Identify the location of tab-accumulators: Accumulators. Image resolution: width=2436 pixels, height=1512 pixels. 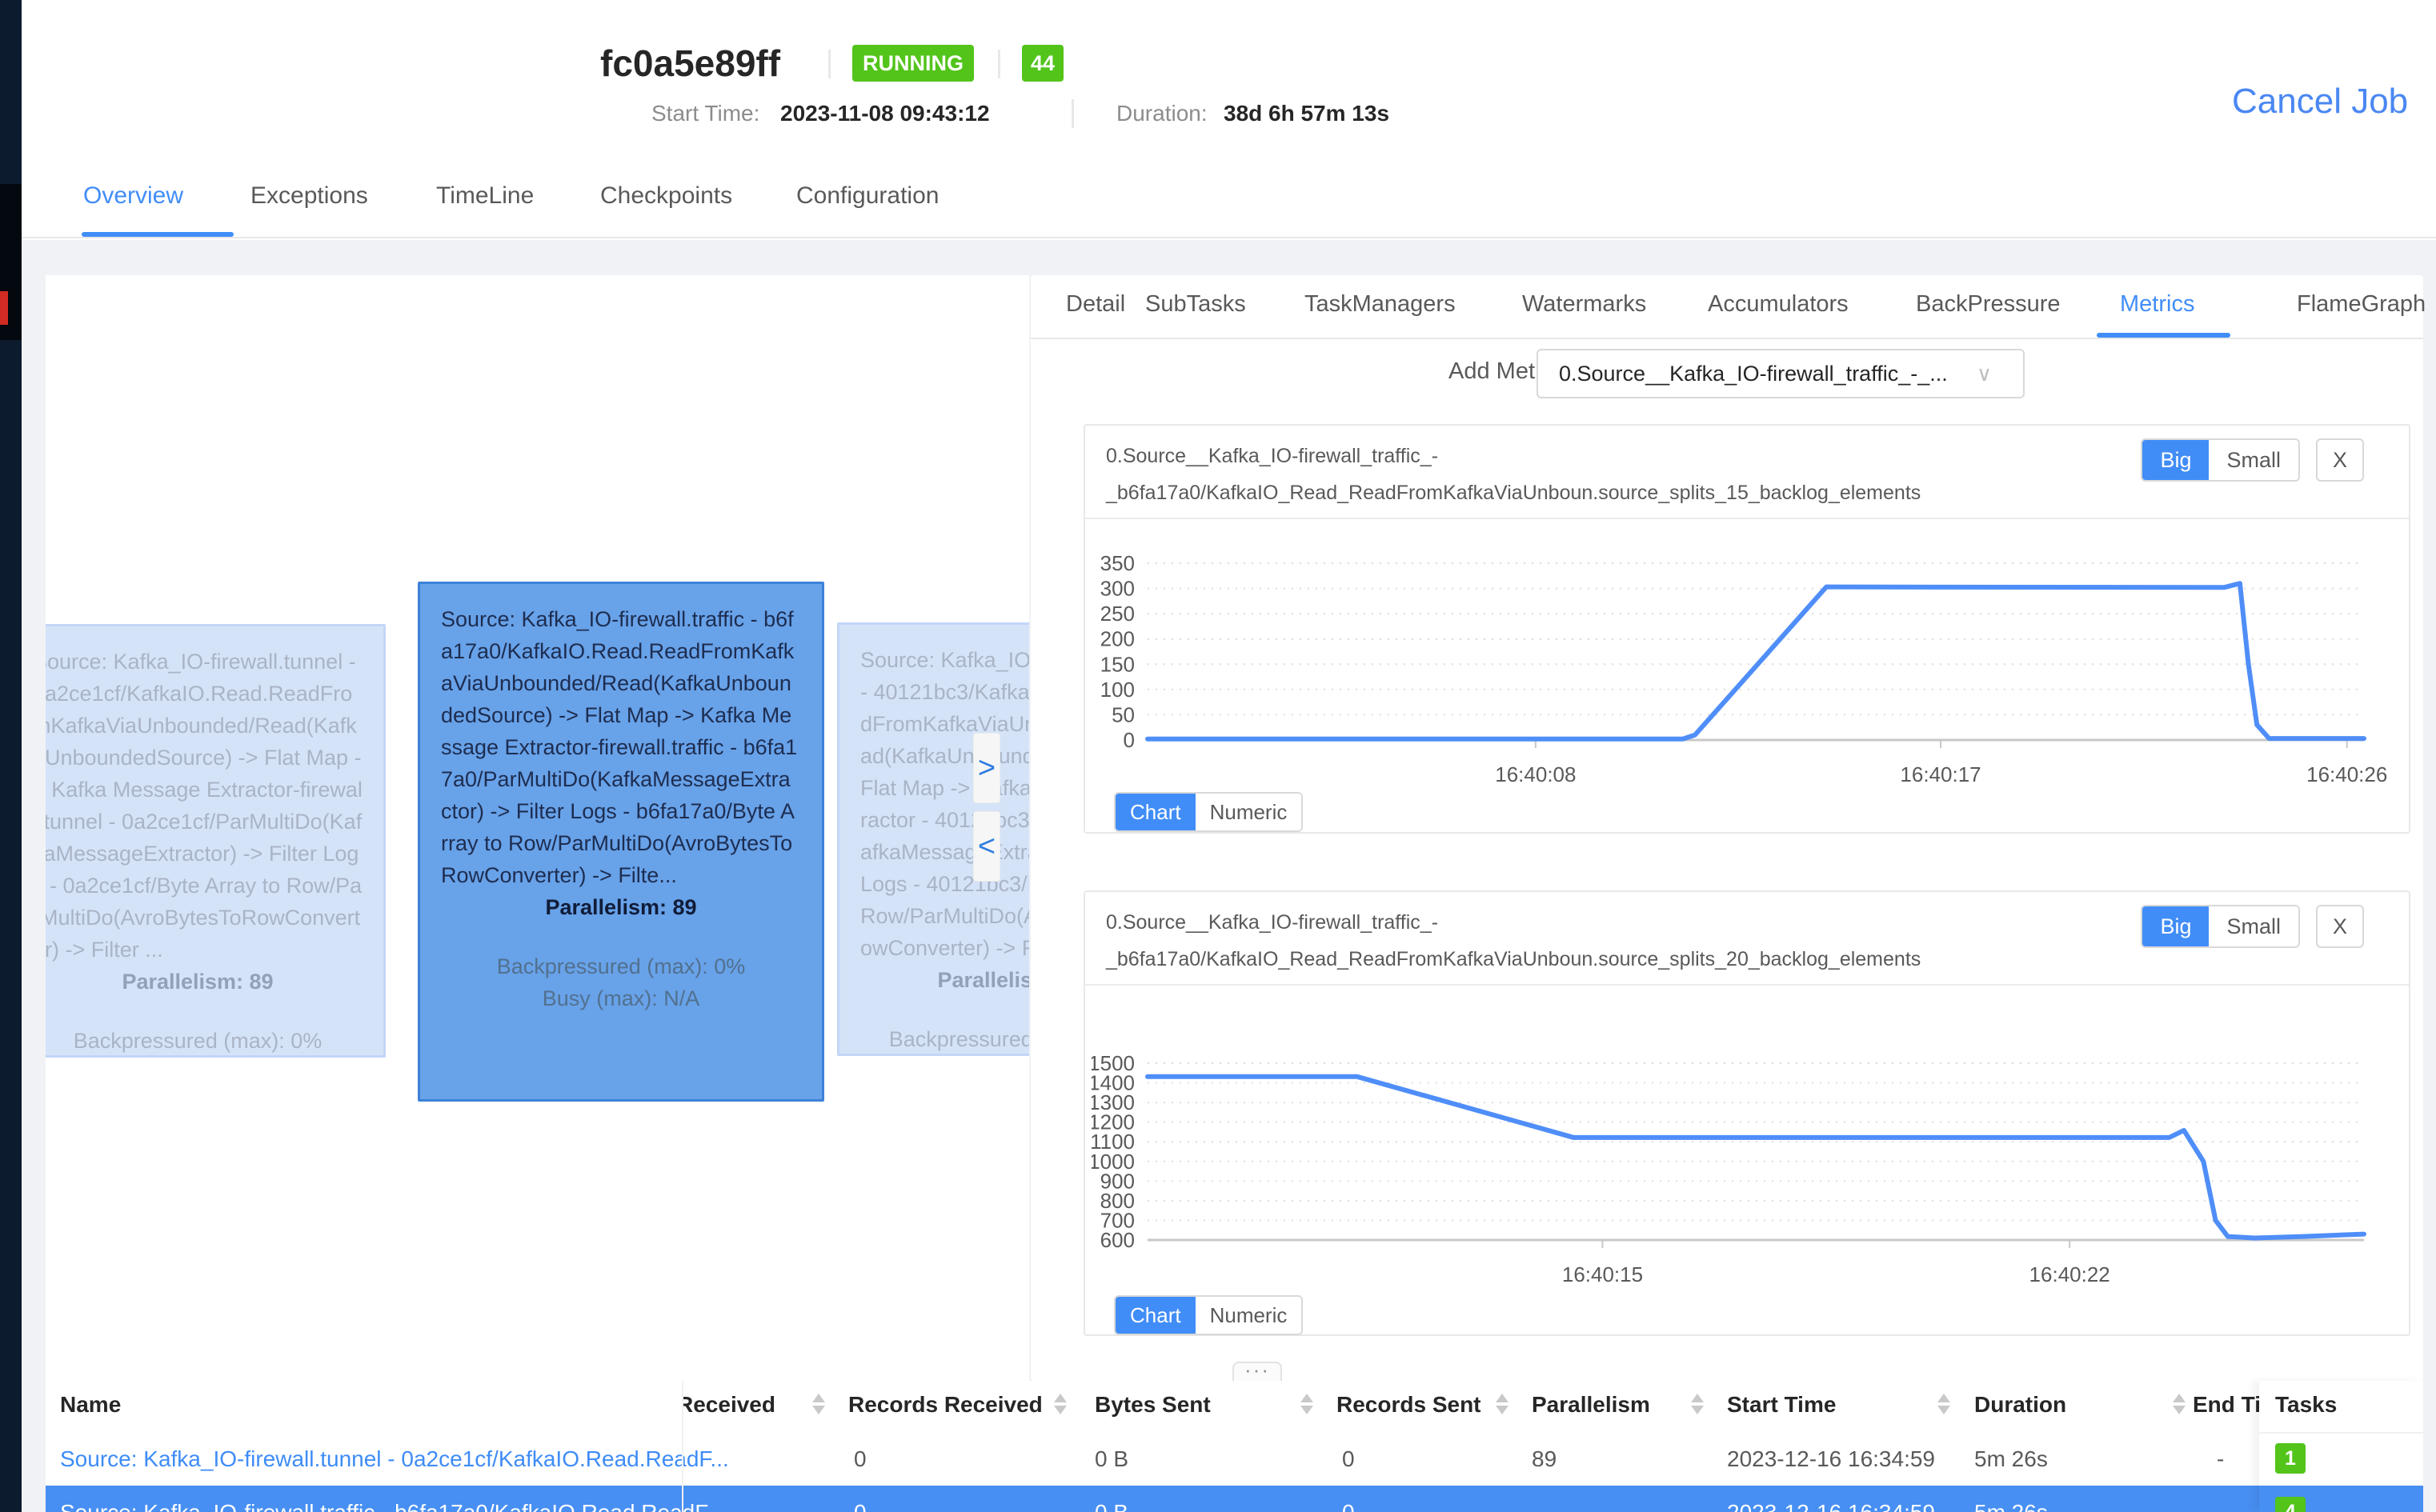
(1778, 304).